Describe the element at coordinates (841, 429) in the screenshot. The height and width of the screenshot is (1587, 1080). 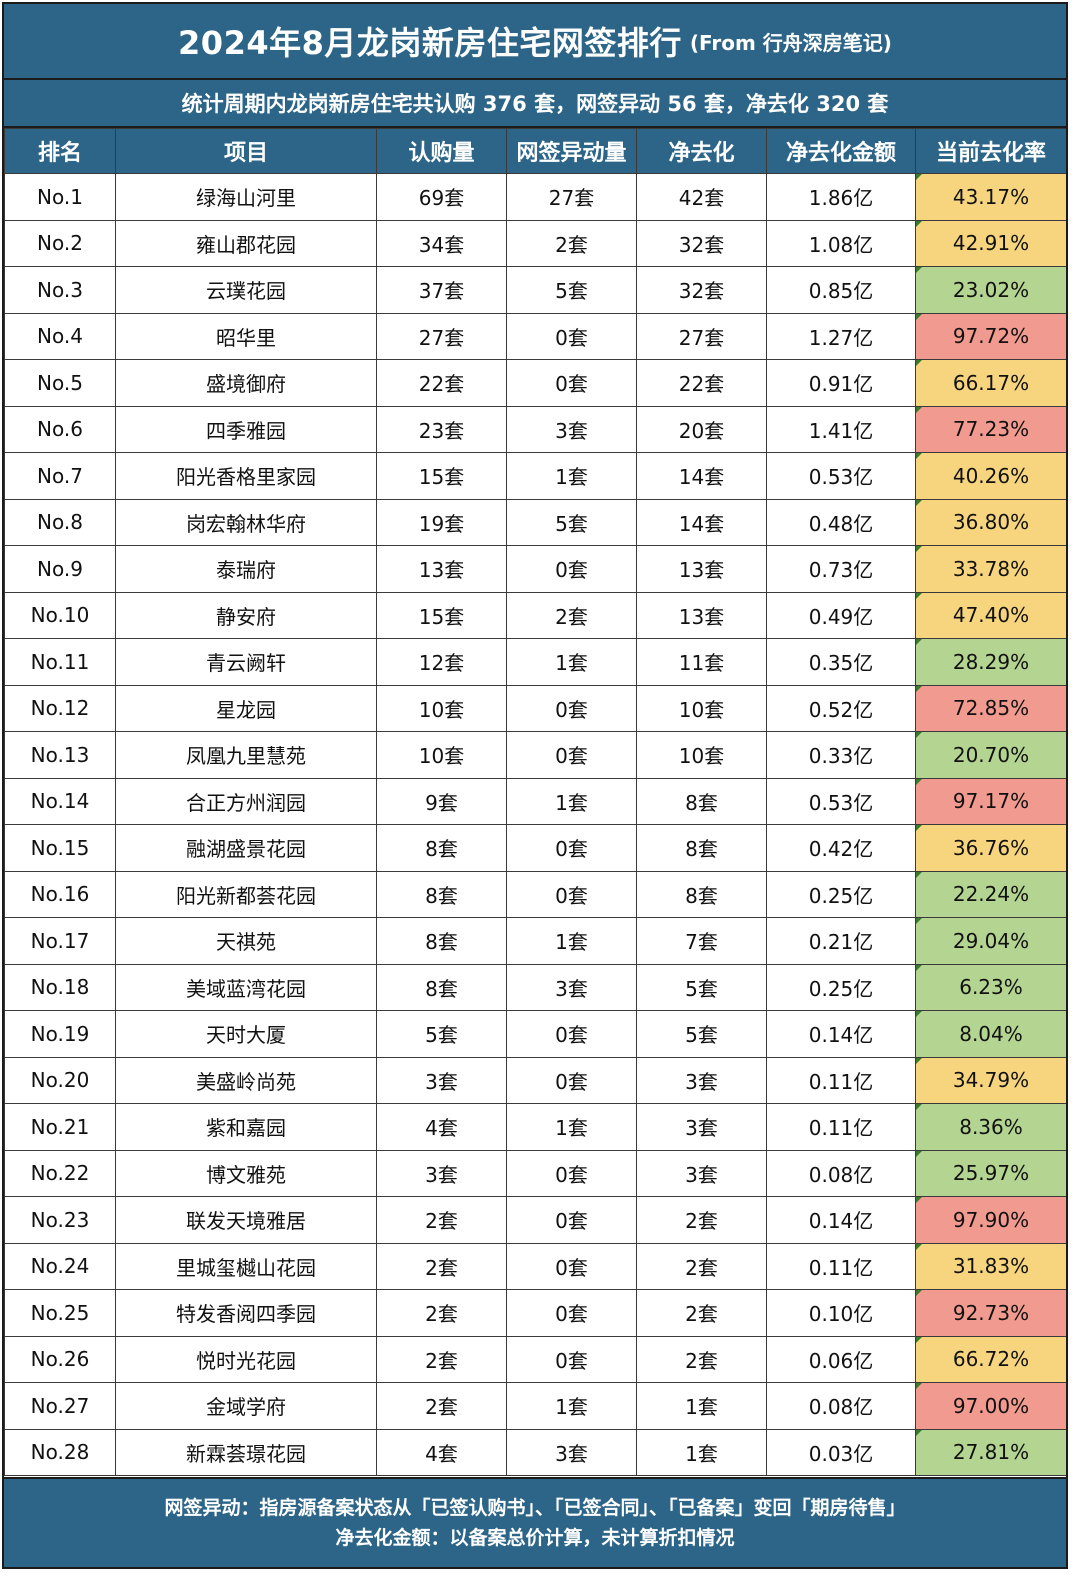
I see `cell-amount: 1.41亿` at that location.